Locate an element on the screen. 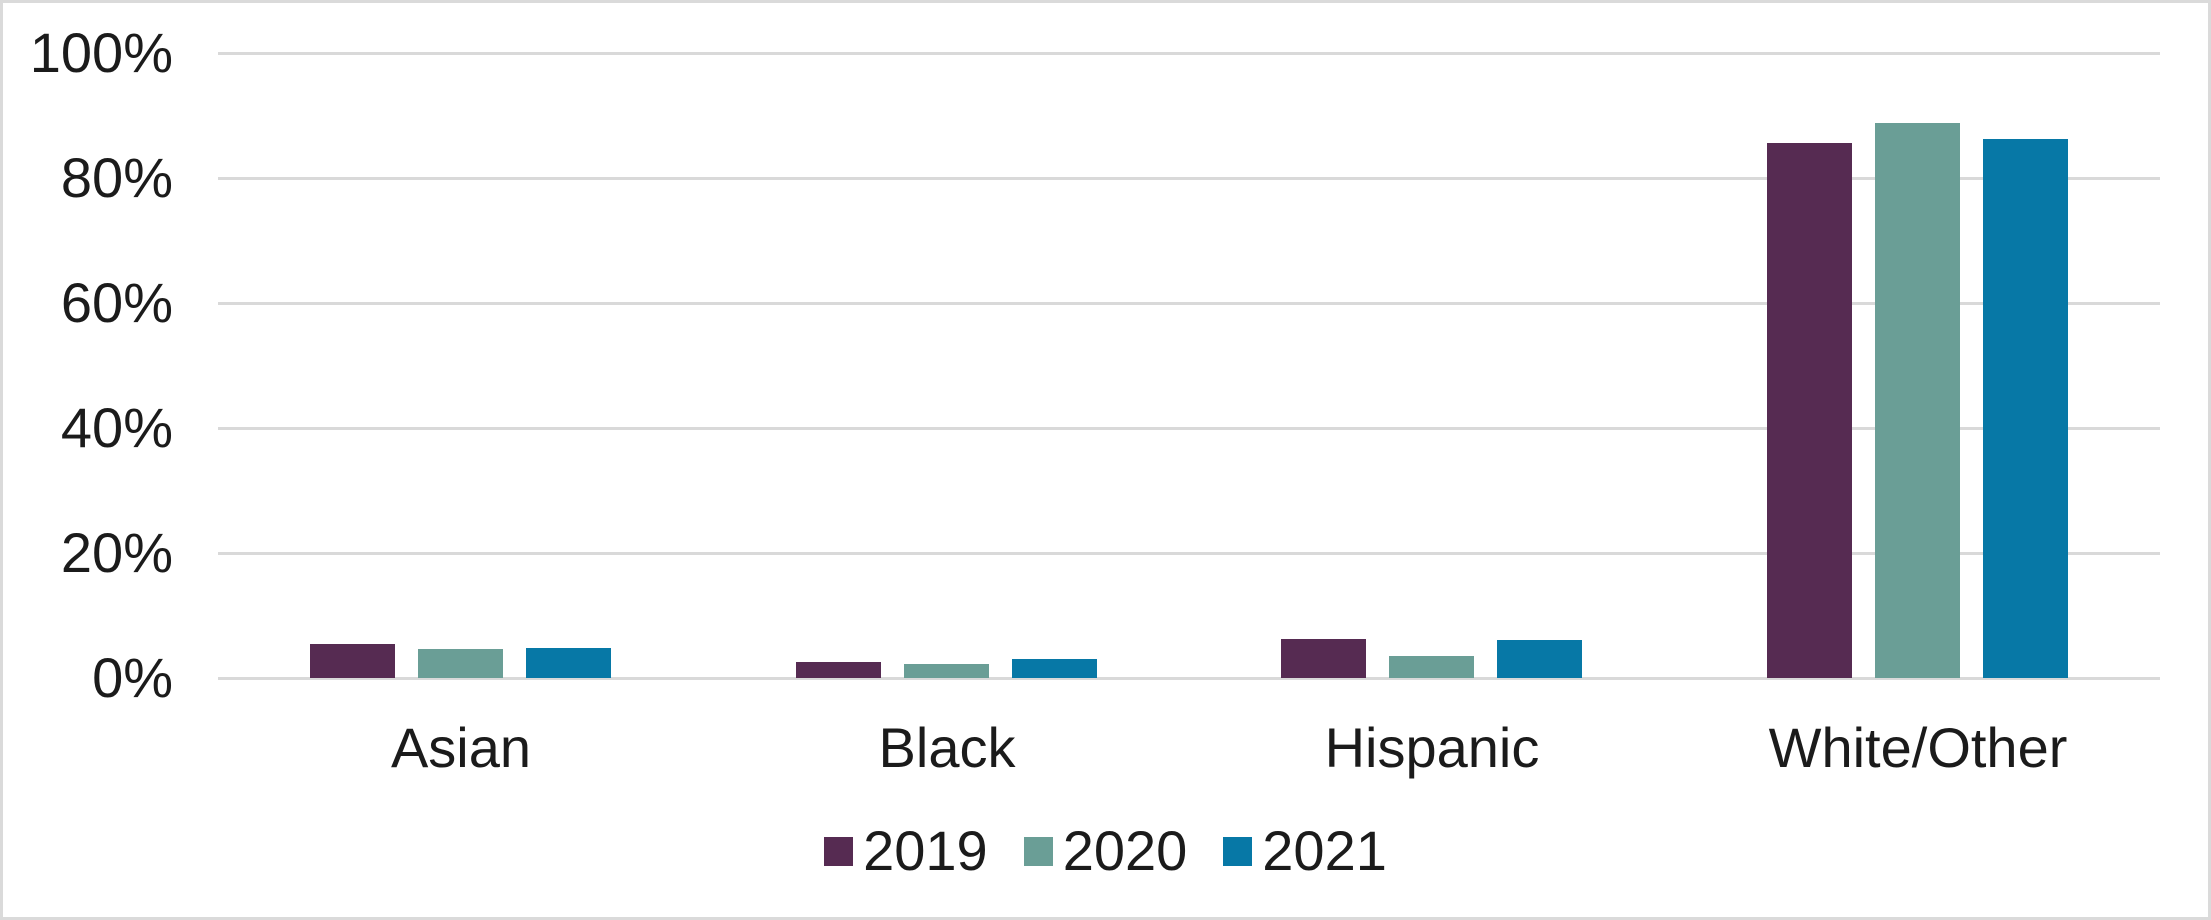  bar-2020-white-other is located at coordinates (1917, 400).